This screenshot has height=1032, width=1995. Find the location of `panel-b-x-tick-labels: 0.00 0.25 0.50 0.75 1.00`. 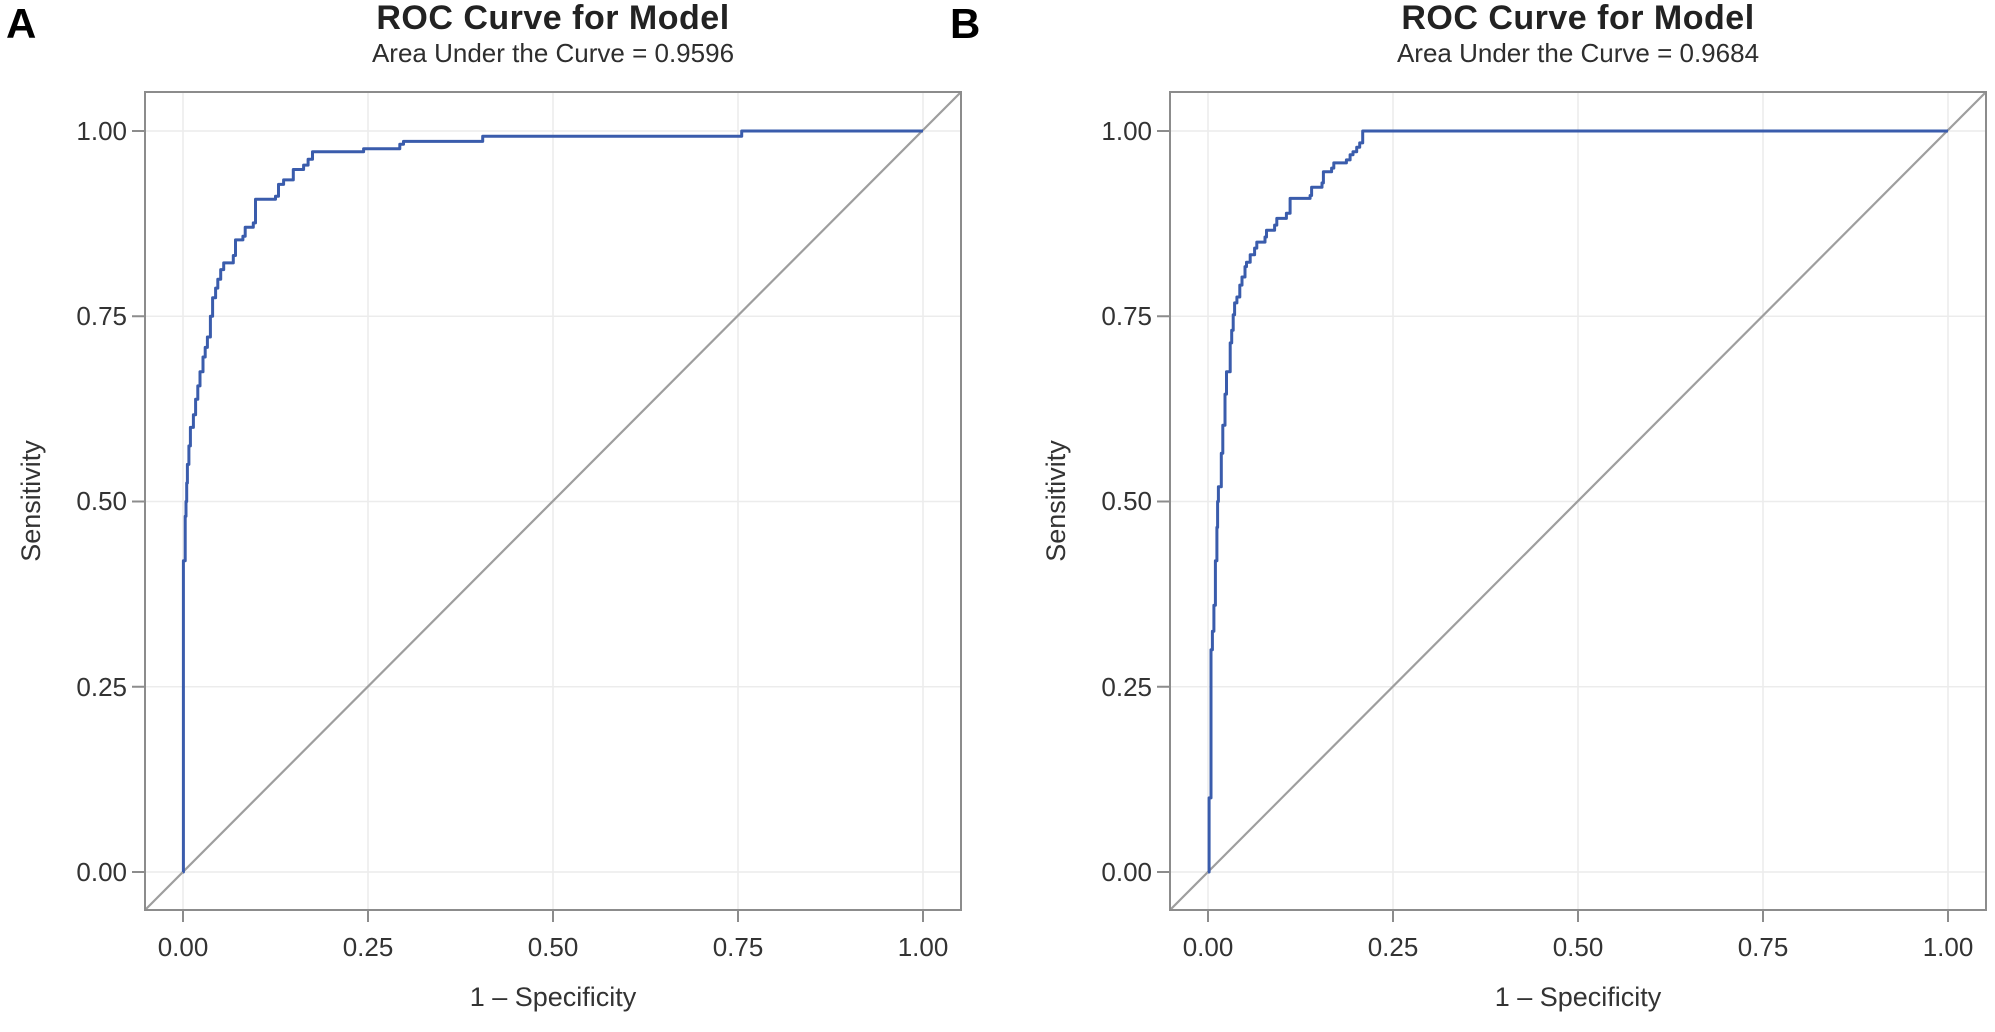

panel-b-x-tick-labels: 0.00 0.25 0.50 0.75 1.00 is located at coordinates (1578, 947).